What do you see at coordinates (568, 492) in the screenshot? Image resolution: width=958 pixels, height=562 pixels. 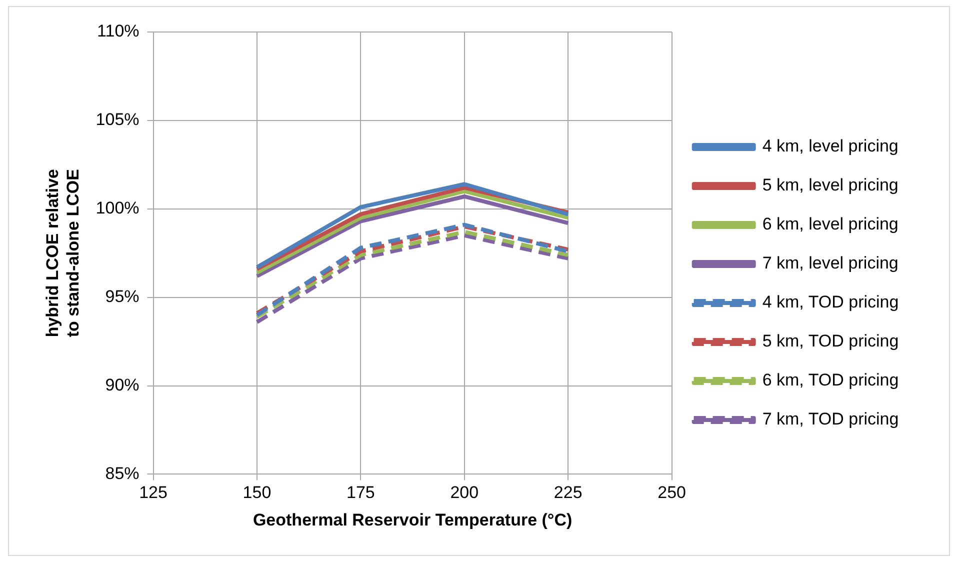 I see `x-tick-label: 225` at bounding box center [568, 492].